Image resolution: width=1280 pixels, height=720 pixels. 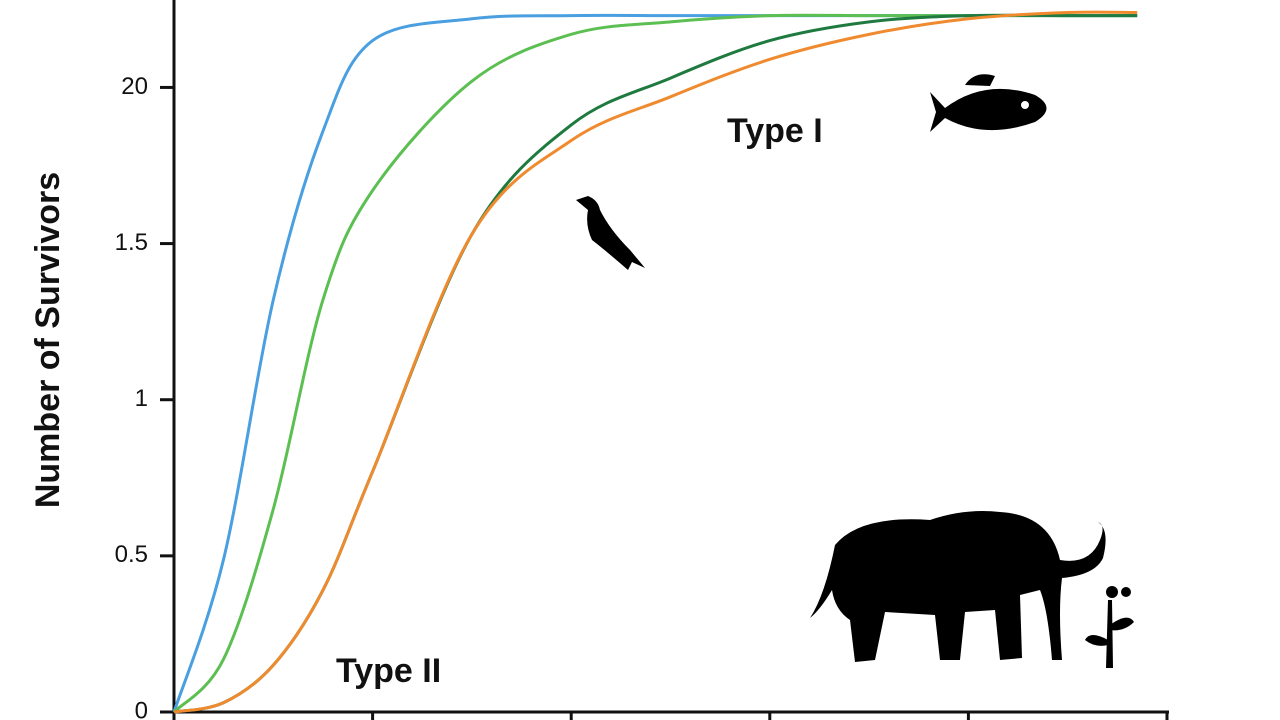 What do you see at coordinates (610, 233) in the screenshot?
I see `bird-icon` at bounding box center [610, 233].